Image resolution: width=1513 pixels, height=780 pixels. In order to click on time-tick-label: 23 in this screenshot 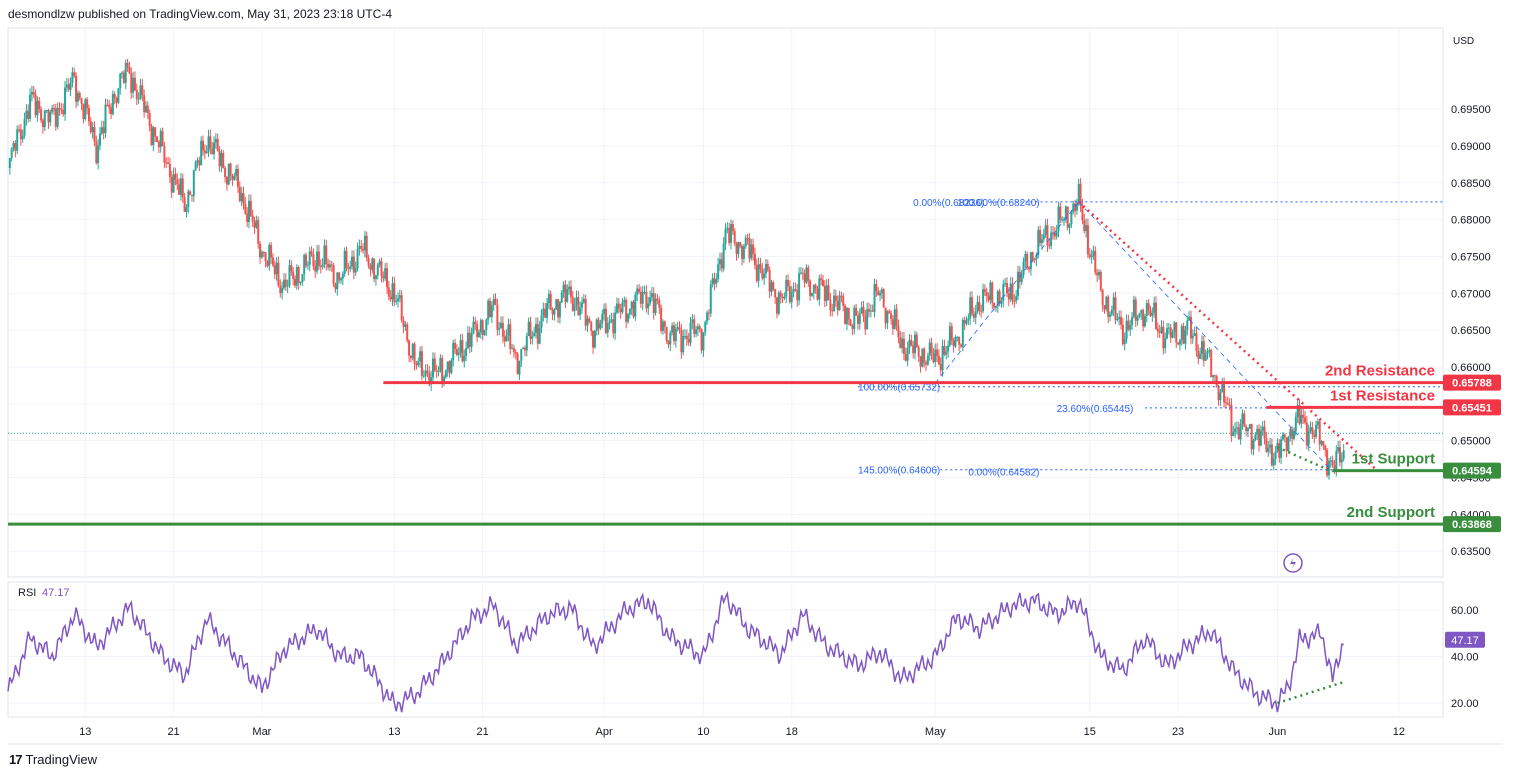, I will do `click(1178, 732)`.